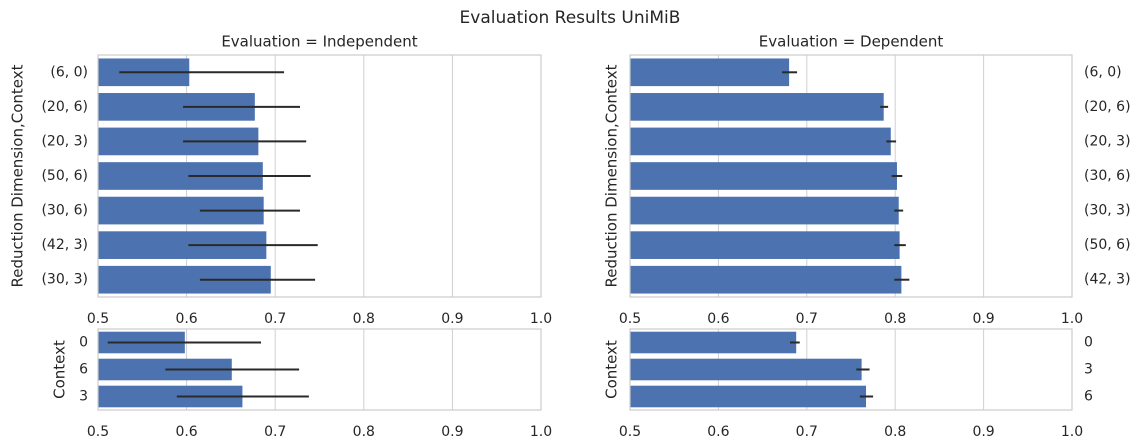  I want to click on subplot-title: Evaluation = Independent, so click(319, 42).